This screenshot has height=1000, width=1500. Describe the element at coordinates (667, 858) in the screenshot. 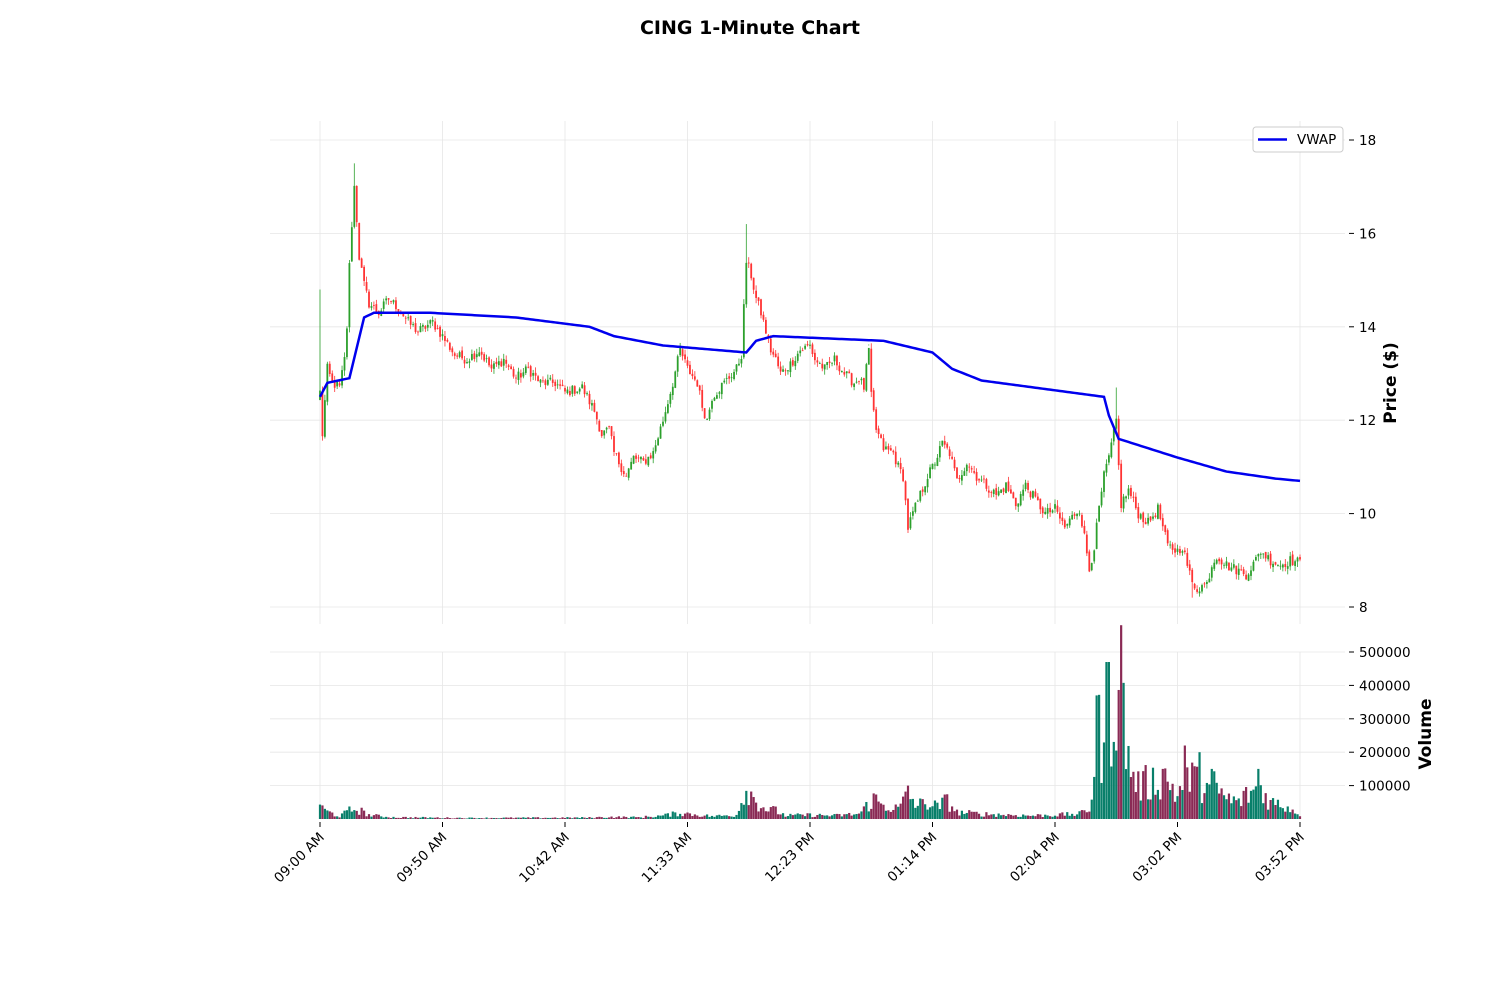

I see `x-tick-label: 11:33 AM` at that location.